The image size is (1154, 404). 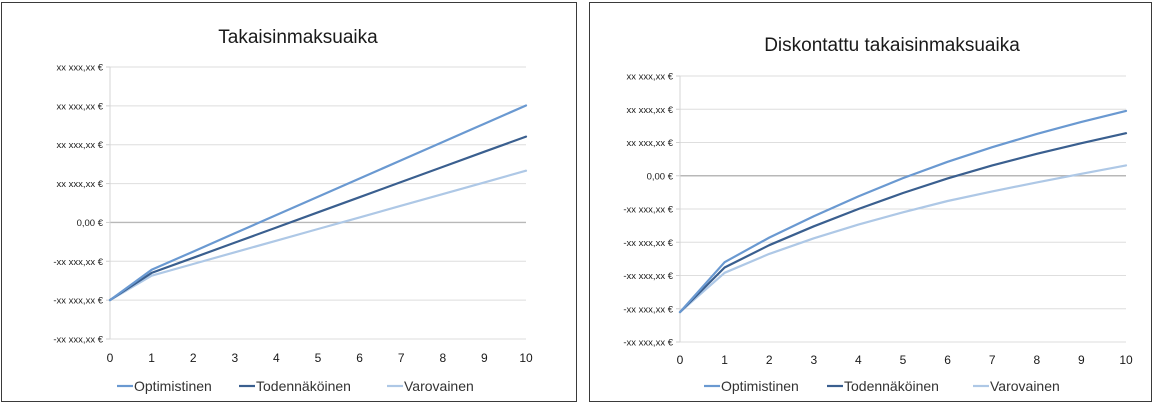 What do you see at coordinates (892, 45) in the screenshot?
I see `chart-title: Diskontattu takaisinmaksuaika` at bounding box center [892, 45].